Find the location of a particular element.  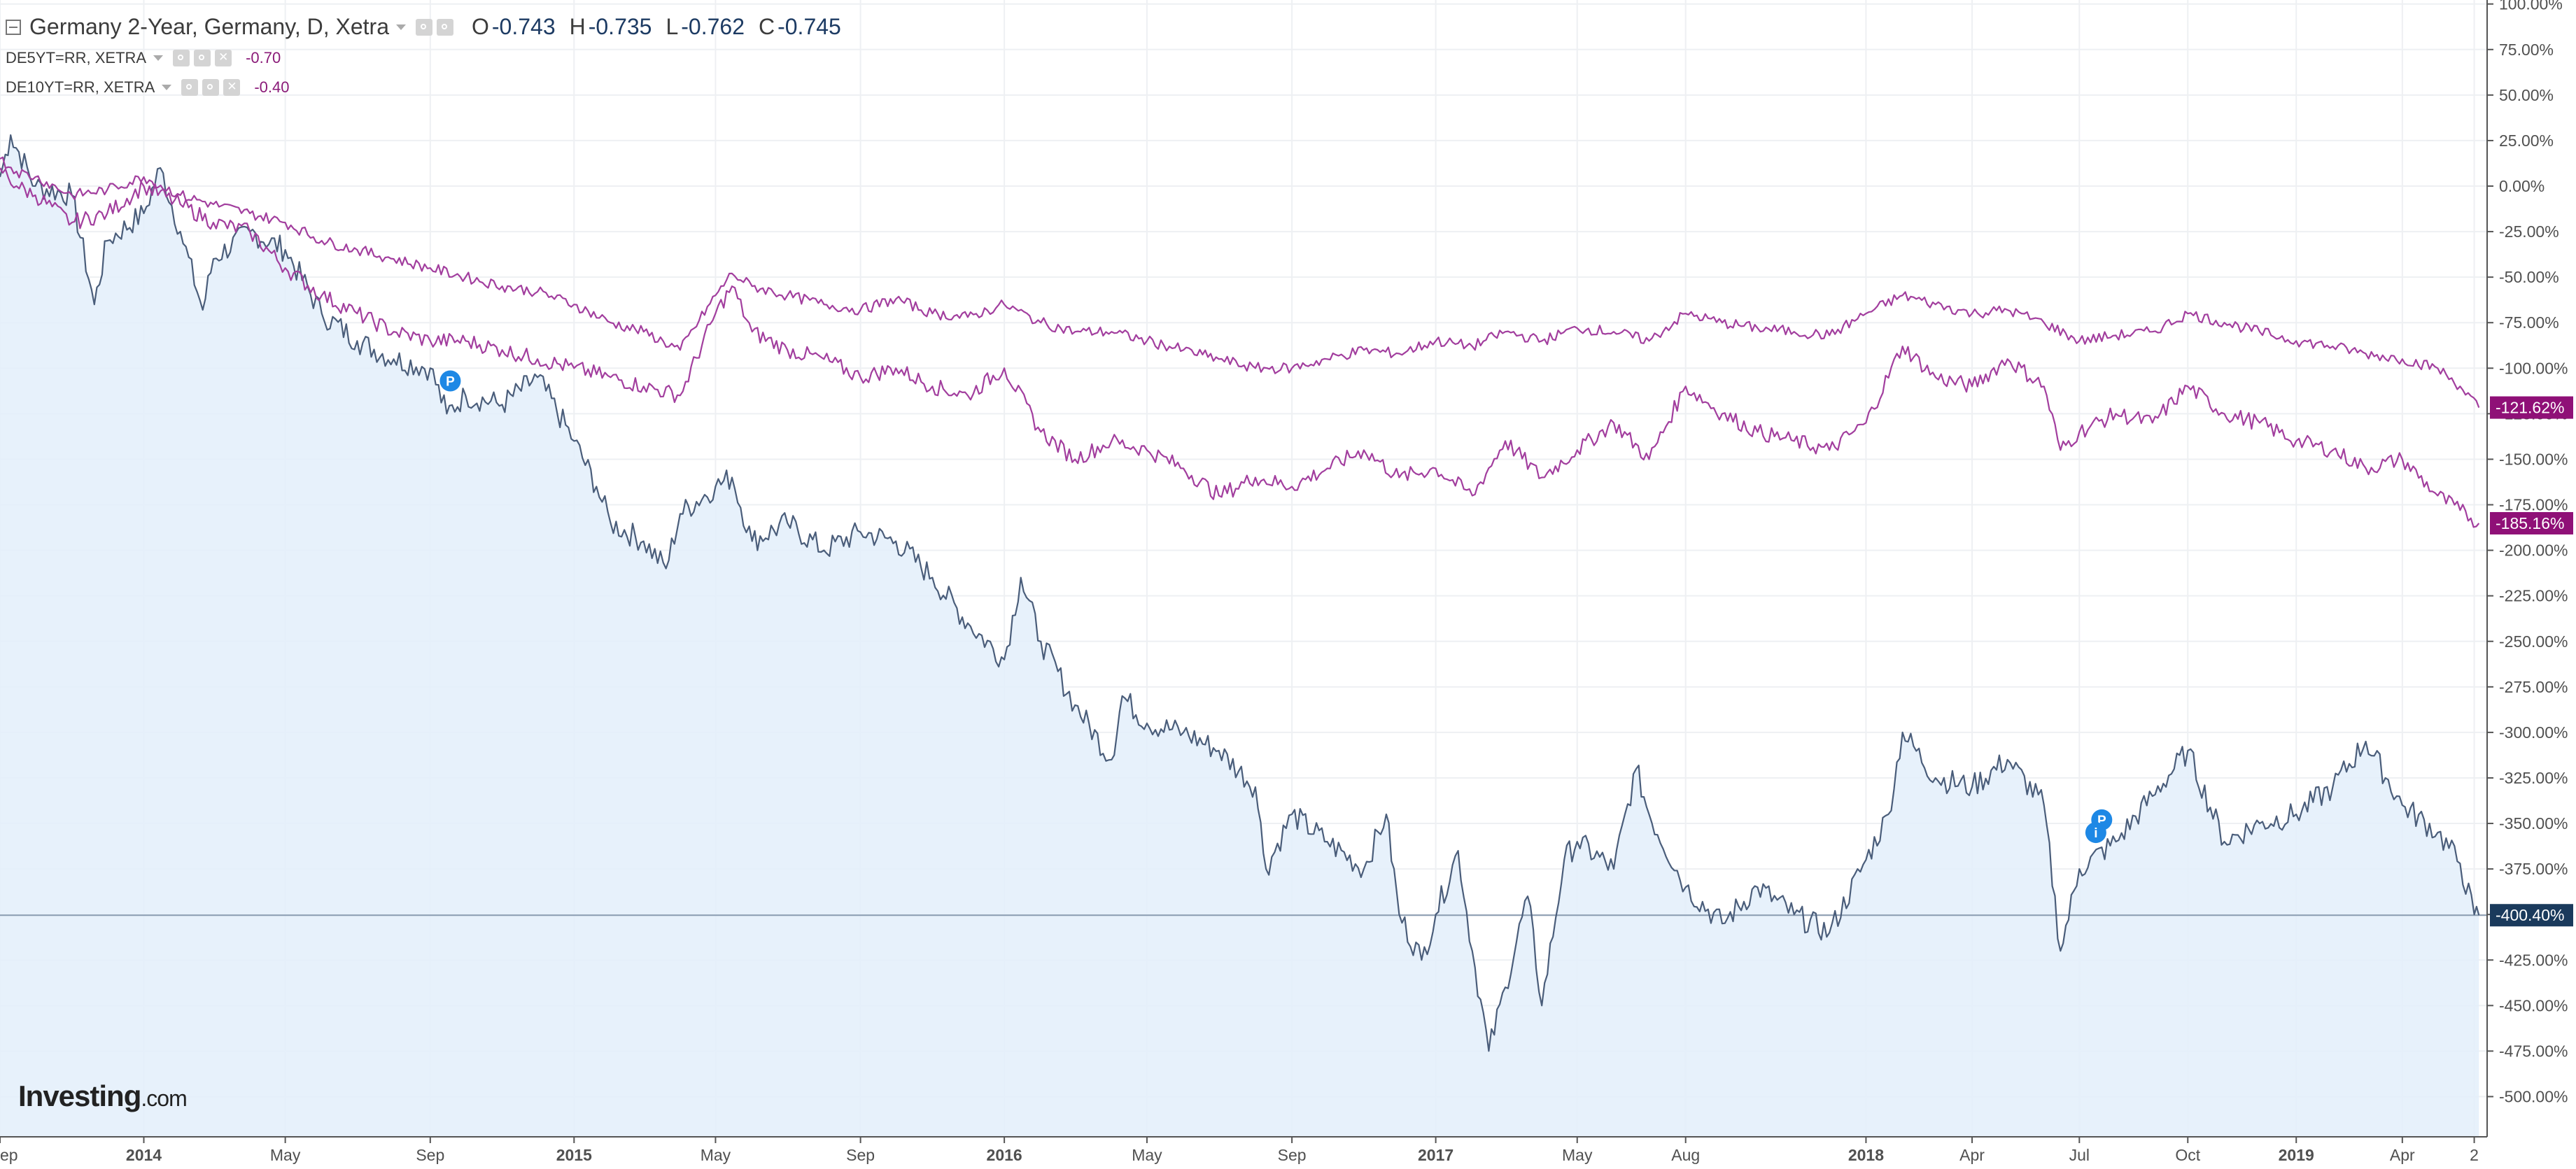

event-marker-label: P is located at coordinates (450, 382).